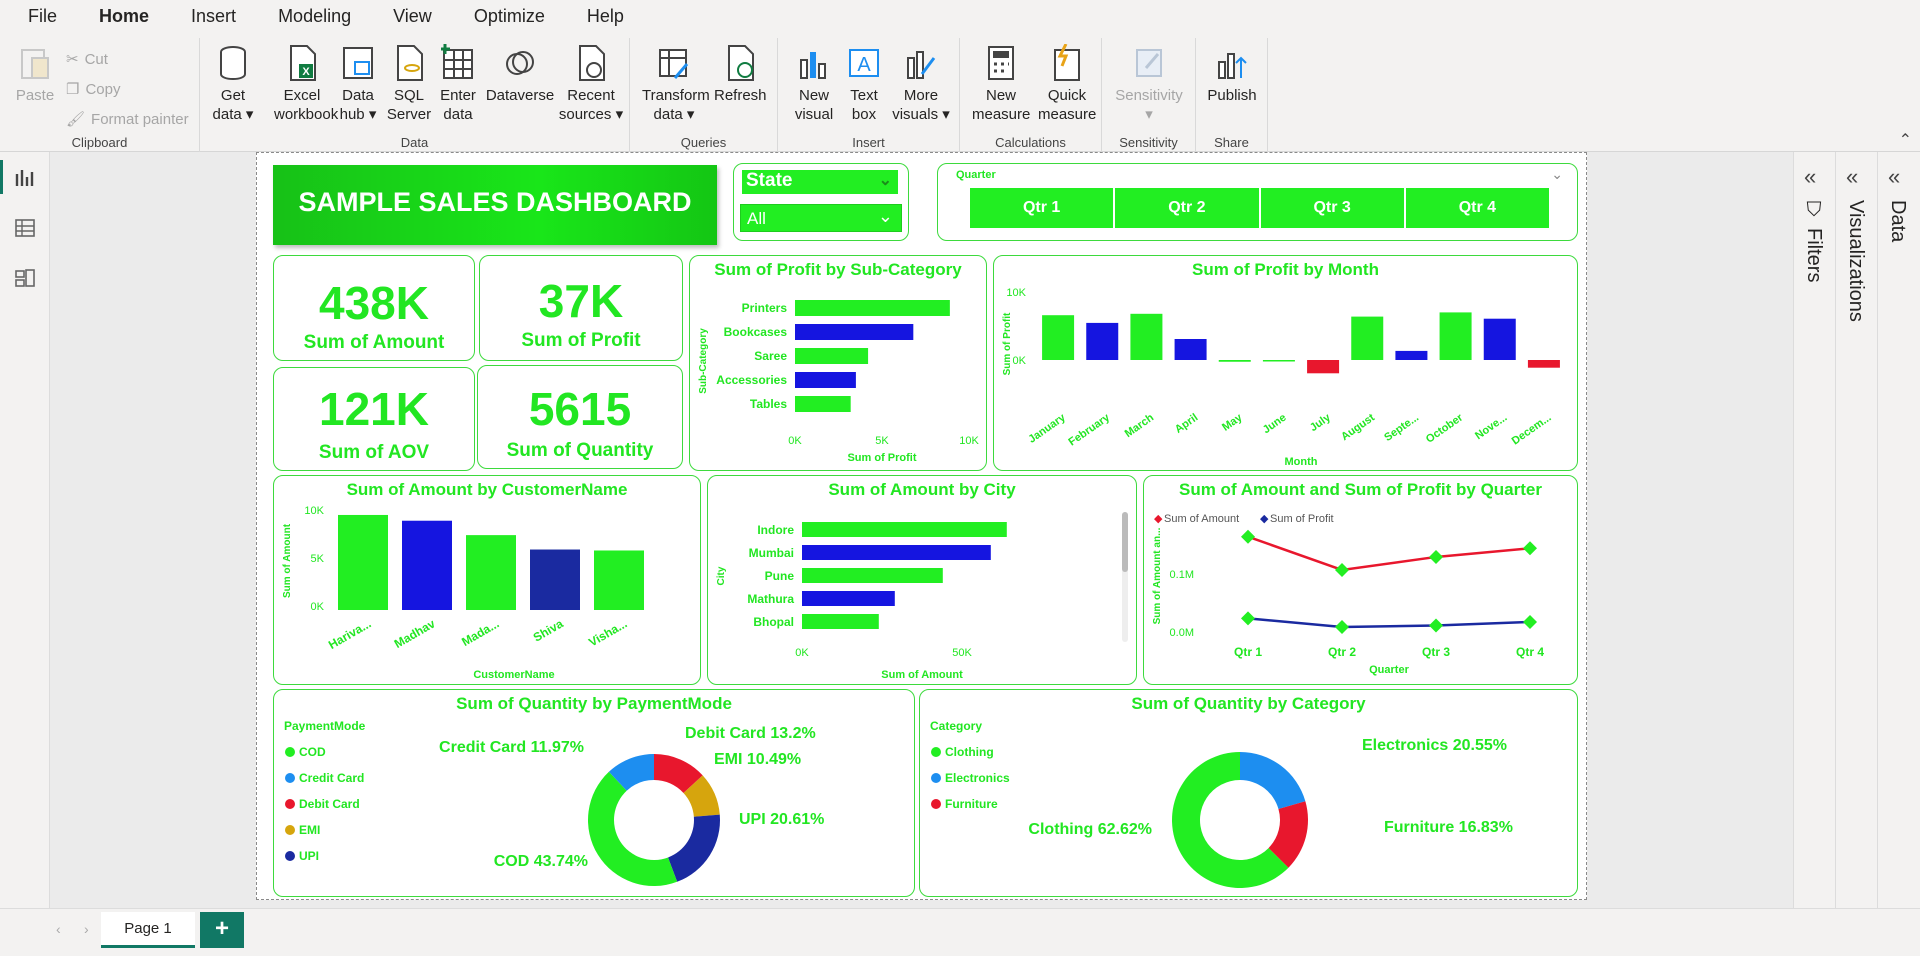 The height and width of the screenshot is (956, 1920). Describe the element at coordinates (821, 218) in the screenshot. I see `state-dropdown: All ⌄` at that location.